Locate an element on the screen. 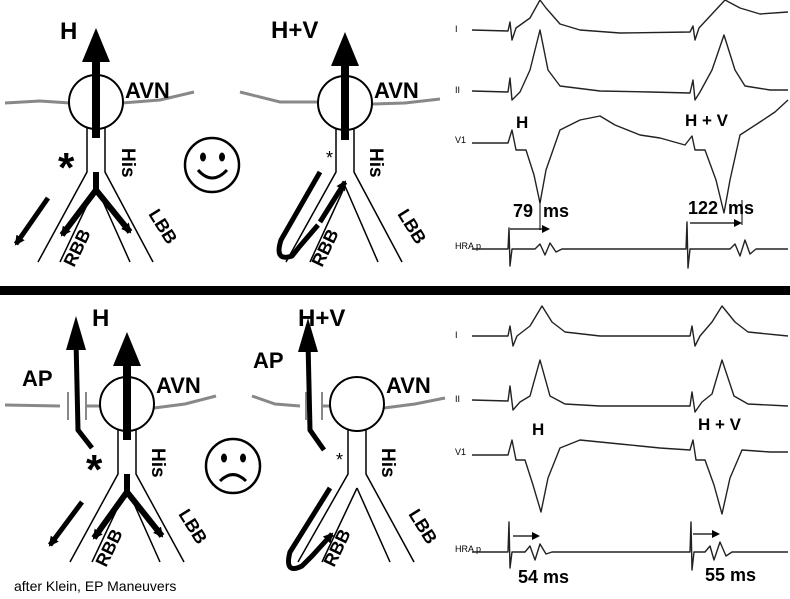 Image resolution: width=790 pixels, height=599 pixels. bottom-left-conduction-diagram: * AP H AVN His RBB LBB is located at coordinates (110, 437).